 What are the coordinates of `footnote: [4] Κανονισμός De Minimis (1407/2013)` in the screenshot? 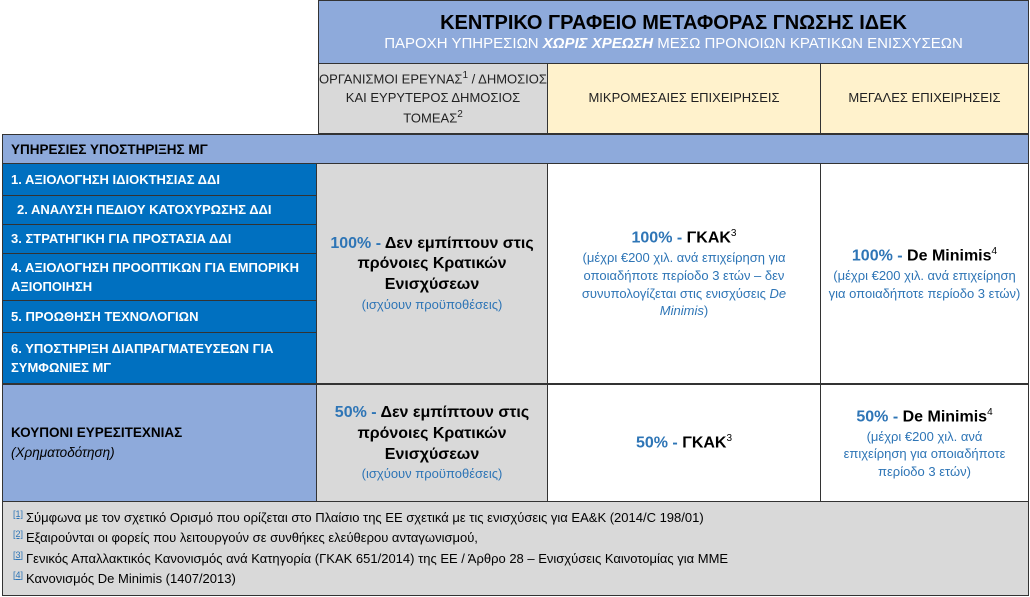 It's located at (124, 577).